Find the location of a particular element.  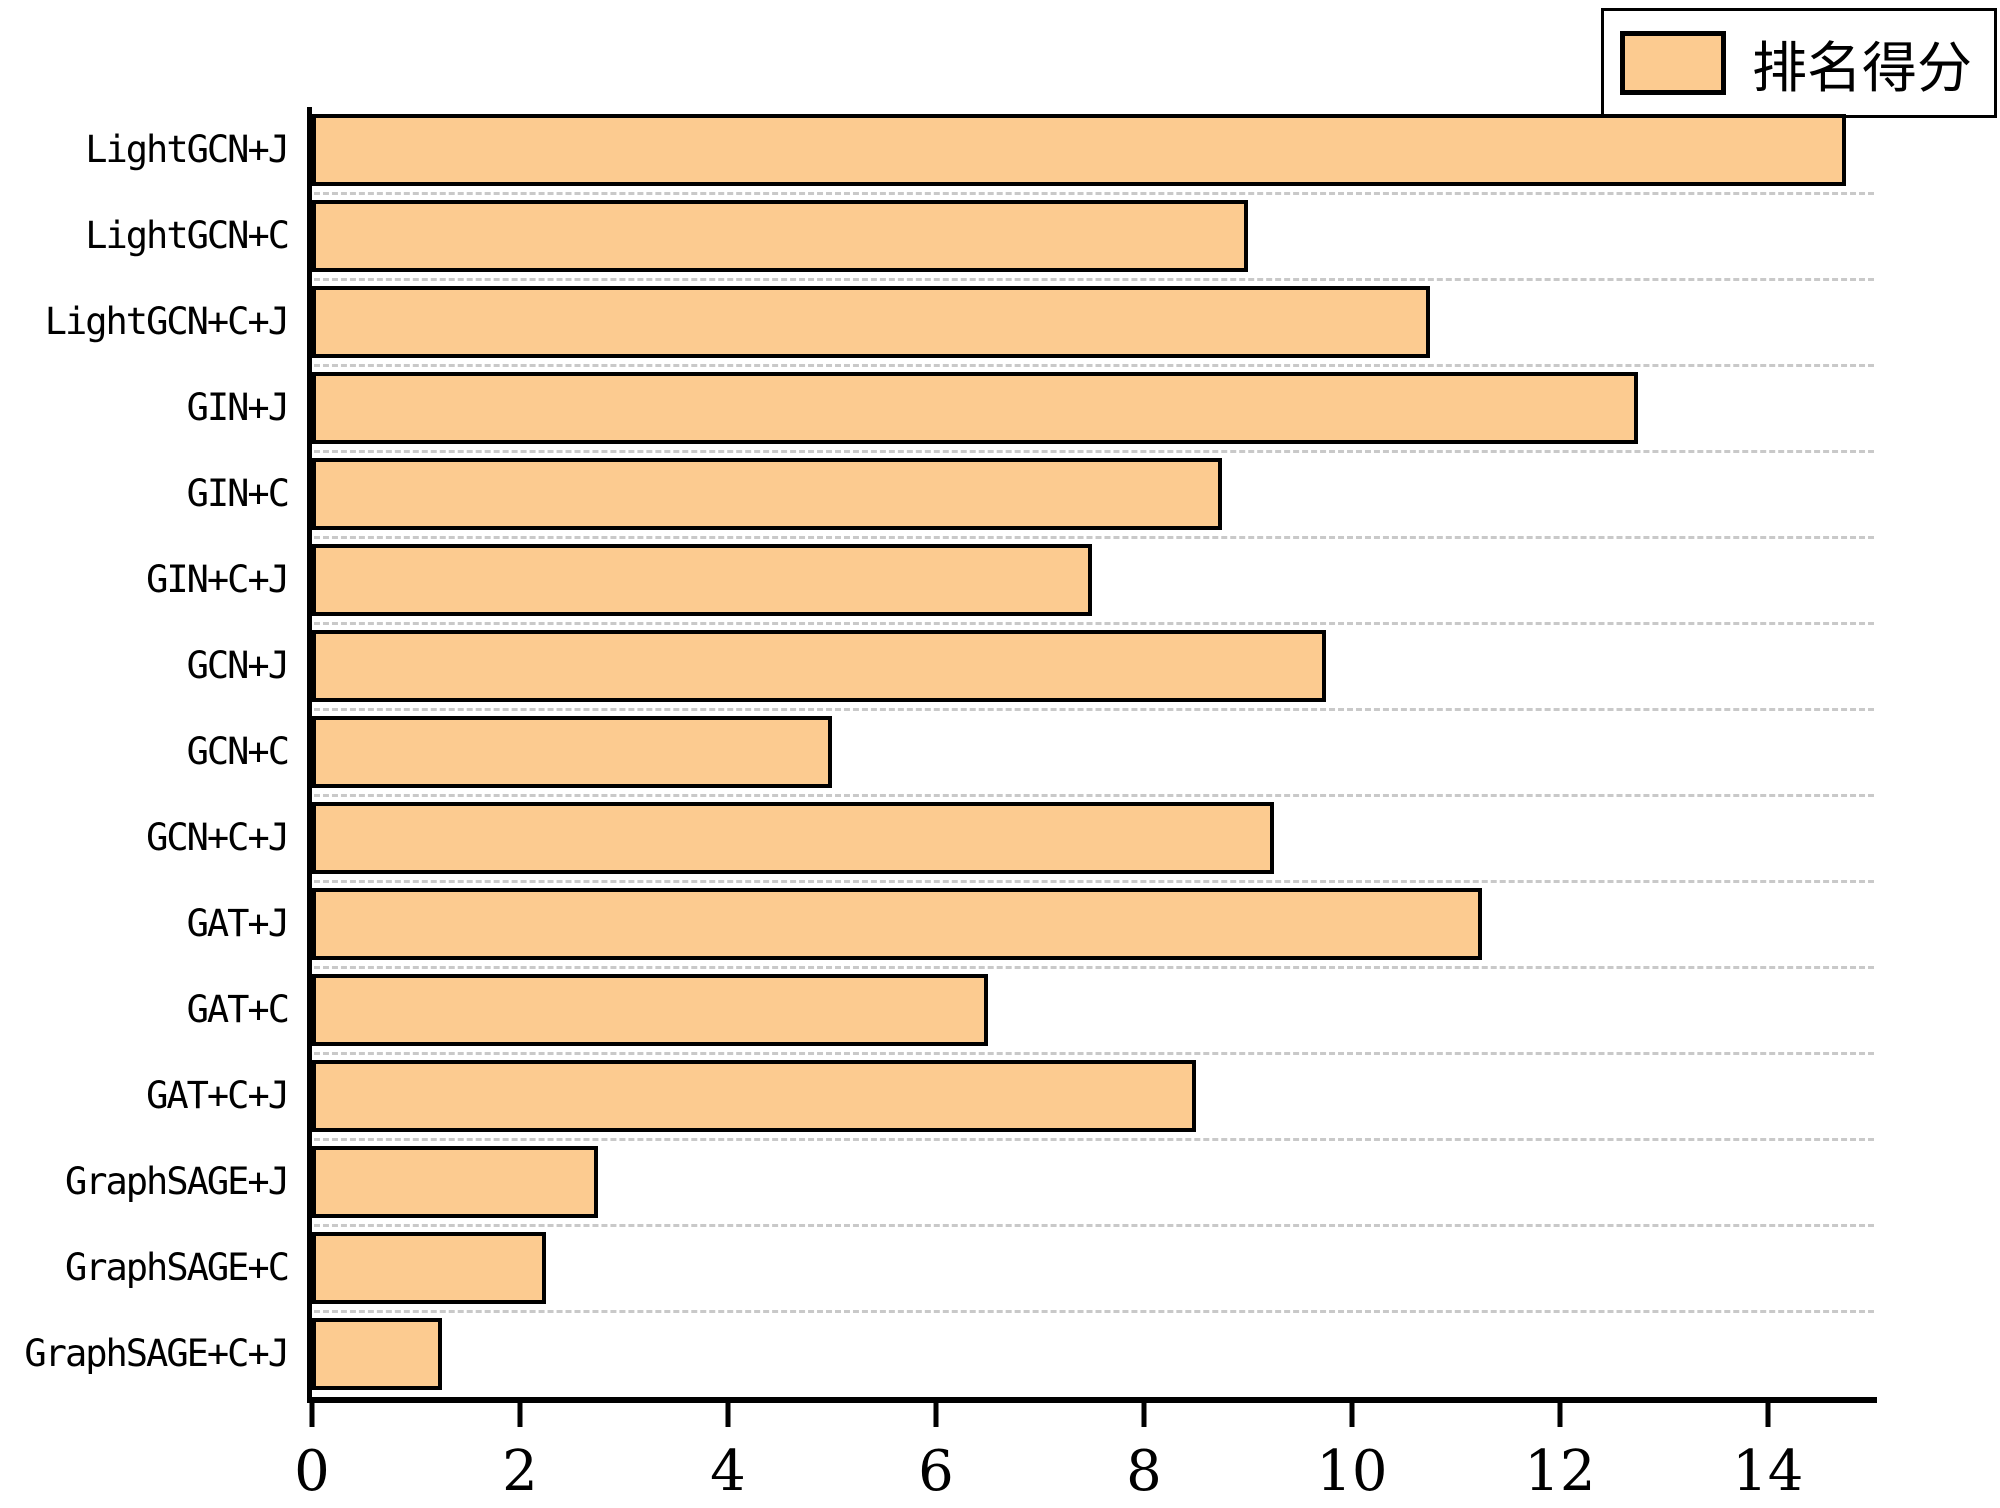

x-tick-label: 6 is located at coordinates (936, 1471).